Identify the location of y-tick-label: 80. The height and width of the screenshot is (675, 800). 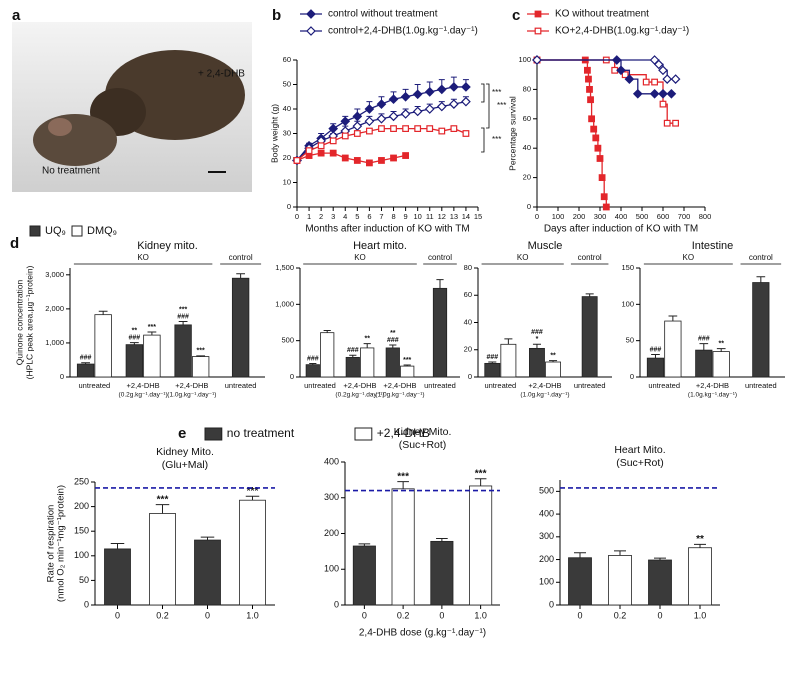
(527, 88).